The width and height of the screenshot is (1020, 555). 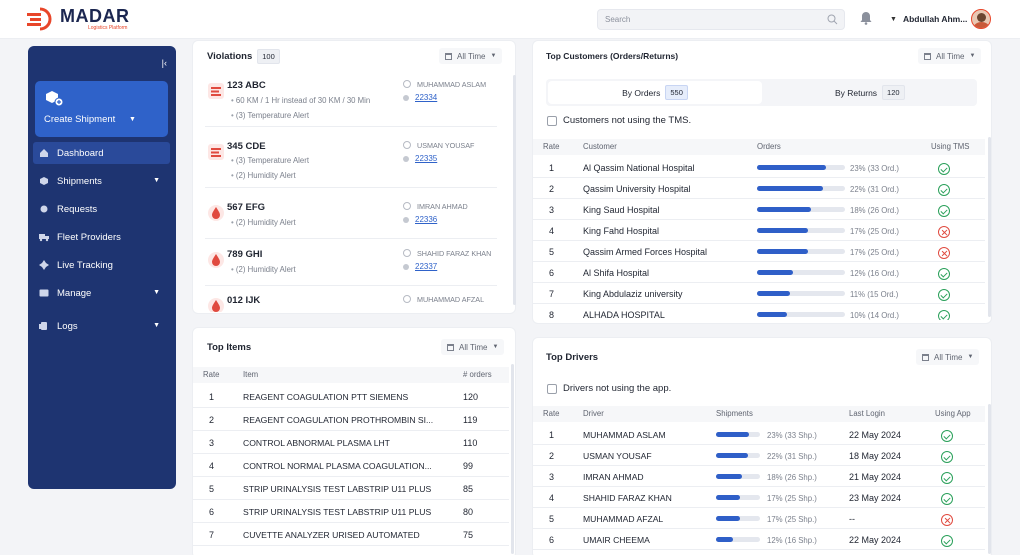 What do you see at coordinates (420, 219) in the screenshot?
I see `driver-id-link: 22336` at bounding box center [420, 219].